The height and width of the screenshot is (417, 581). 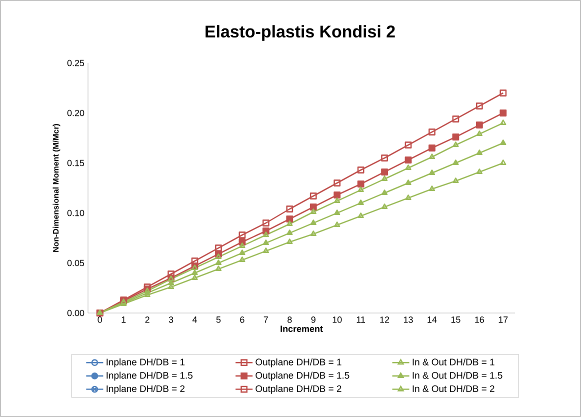 What do you see at coordinates (453, 362) in the screenshot?
I see `legend-label: In & Out DH/DB = 1` at bounding box center [453, 362].